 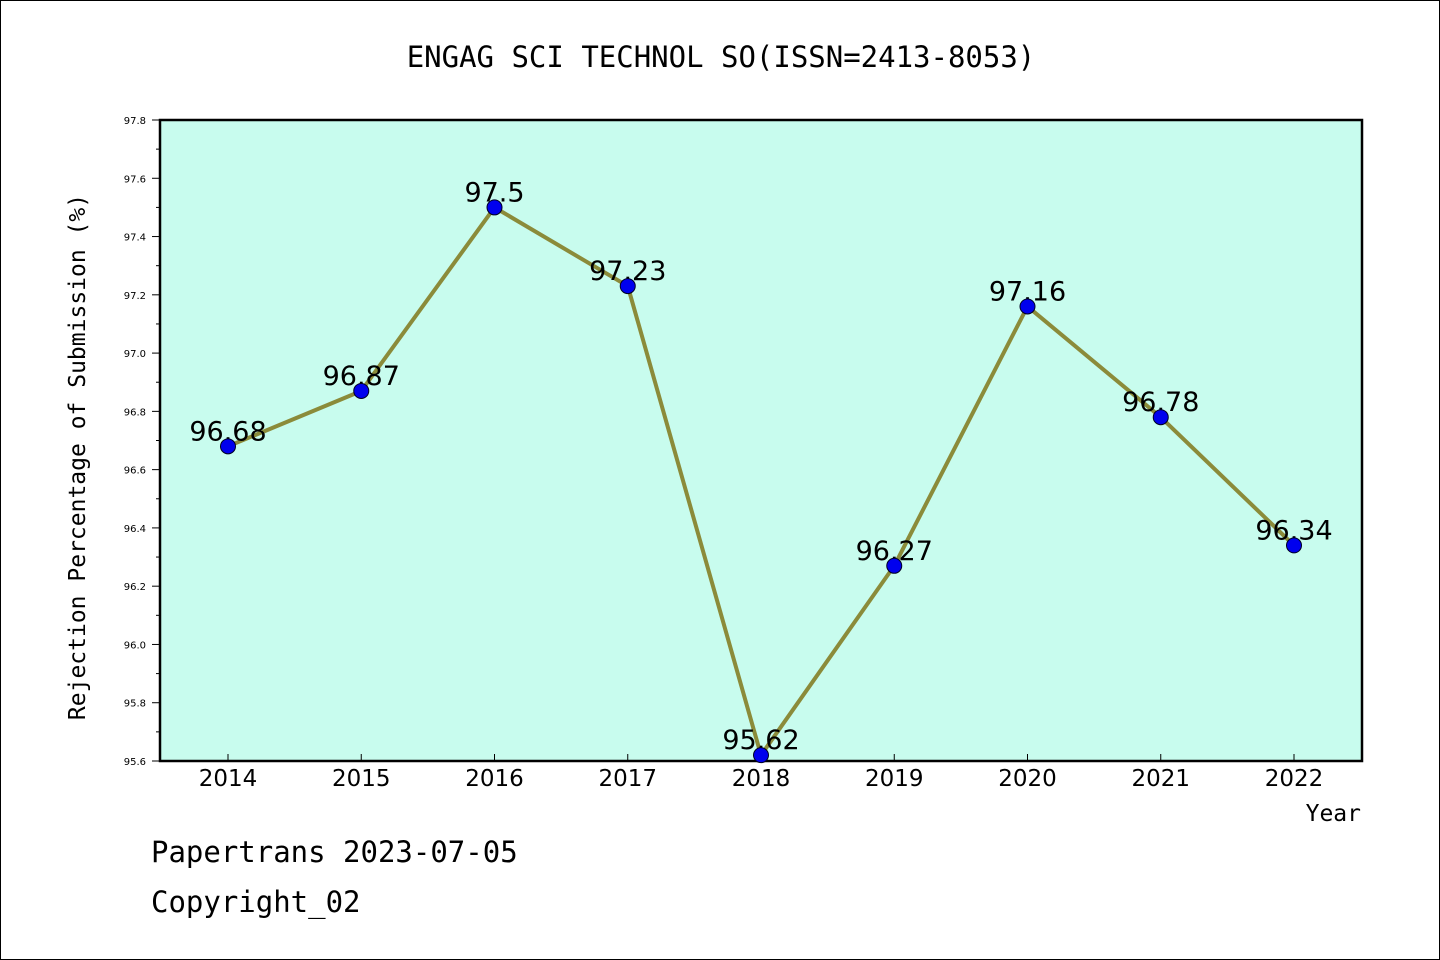 What do you see at coordinates (135, 412) in the screenshot?
I see `y-tick-label: 96.8` at bounding box center [135, 412].